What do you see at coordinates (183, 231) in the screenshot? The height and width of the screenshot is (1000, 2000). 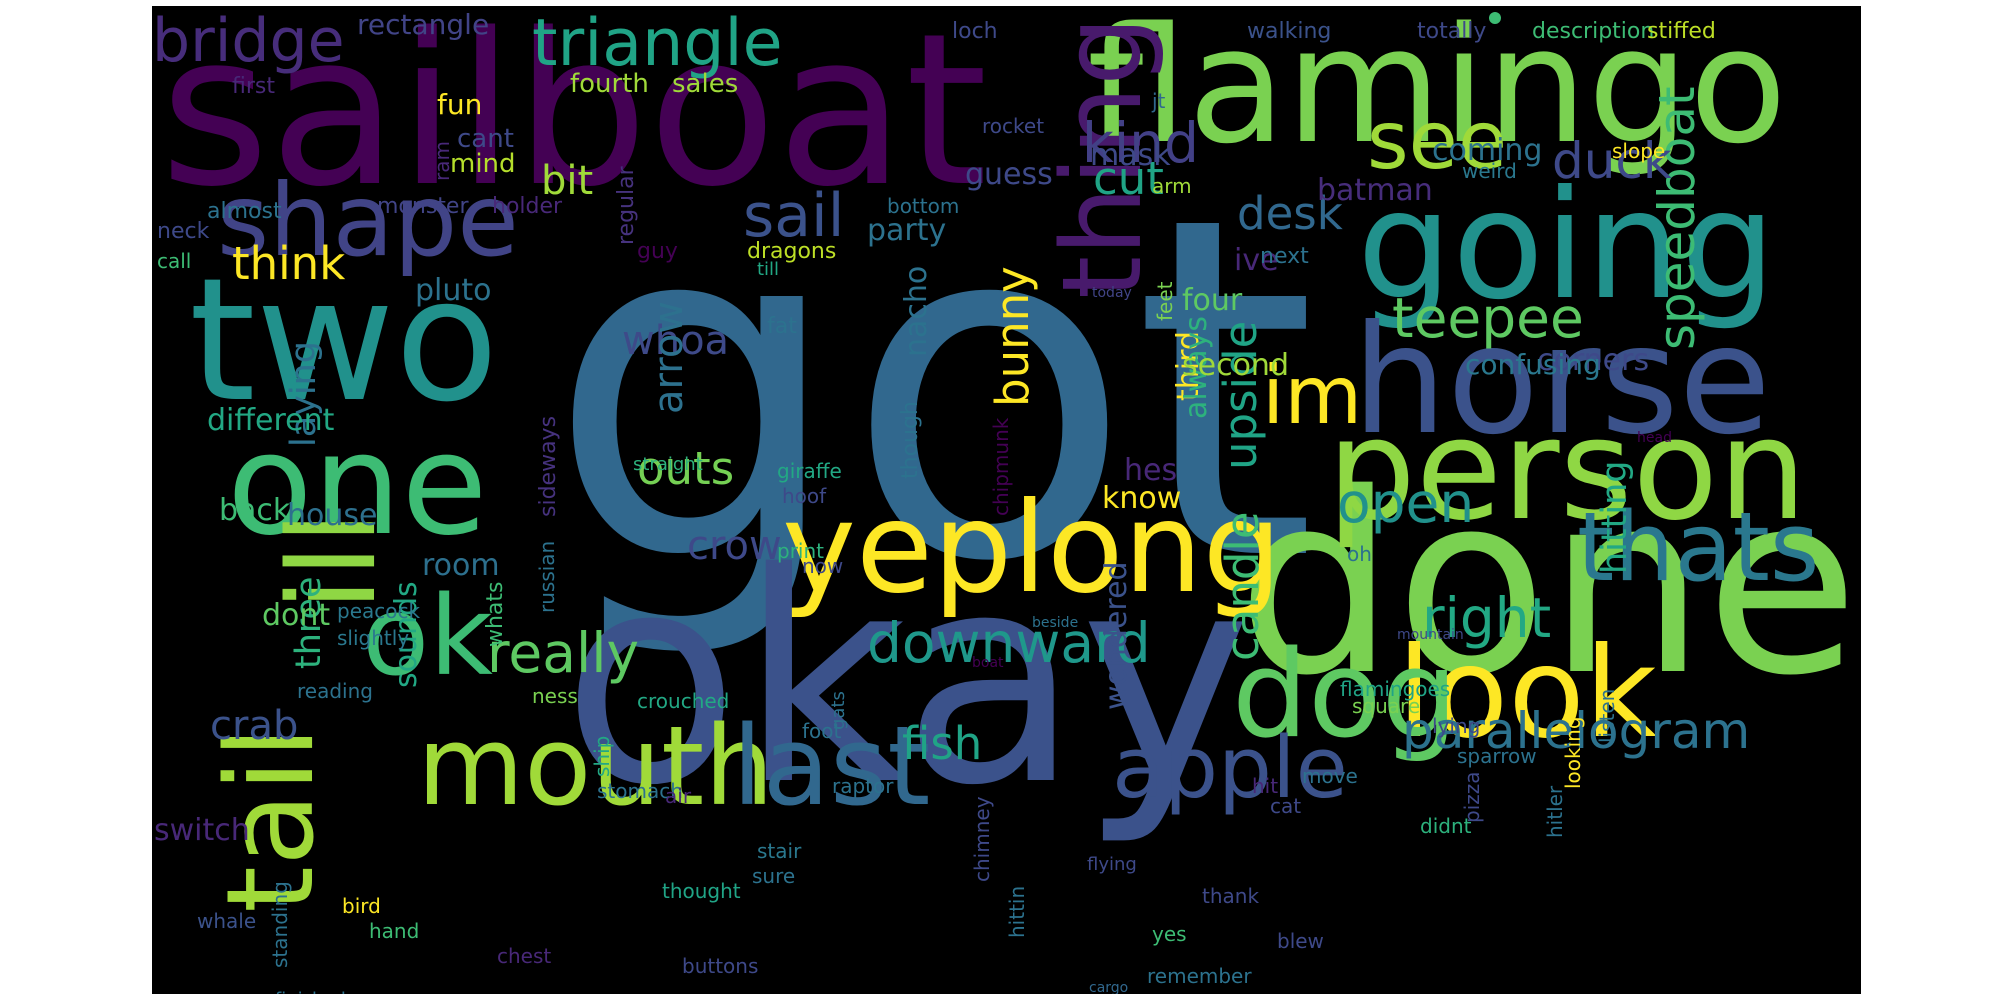 I see `word-neck: neck` at bounding box center [183, 231].